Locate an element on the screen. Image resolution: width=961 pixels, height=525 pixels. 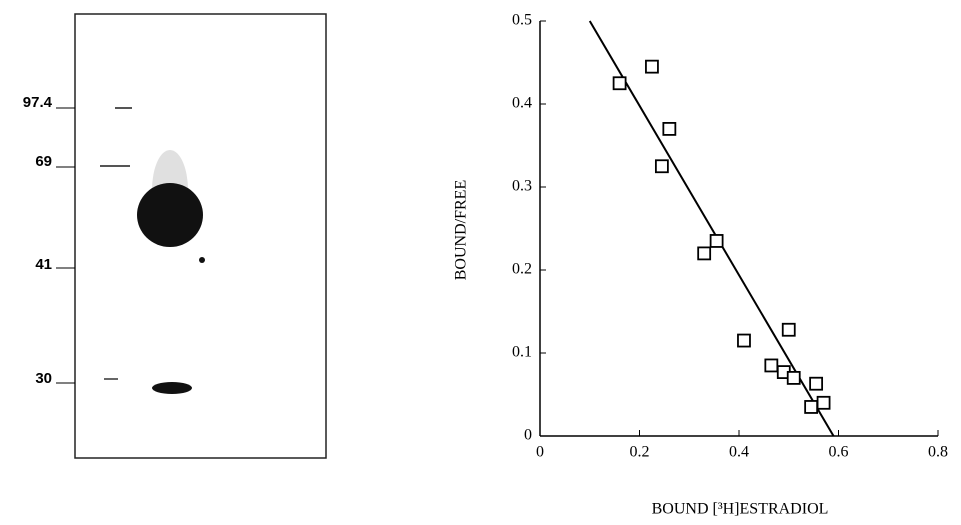
marker-label: 30 is located at coordinates (43, 378).